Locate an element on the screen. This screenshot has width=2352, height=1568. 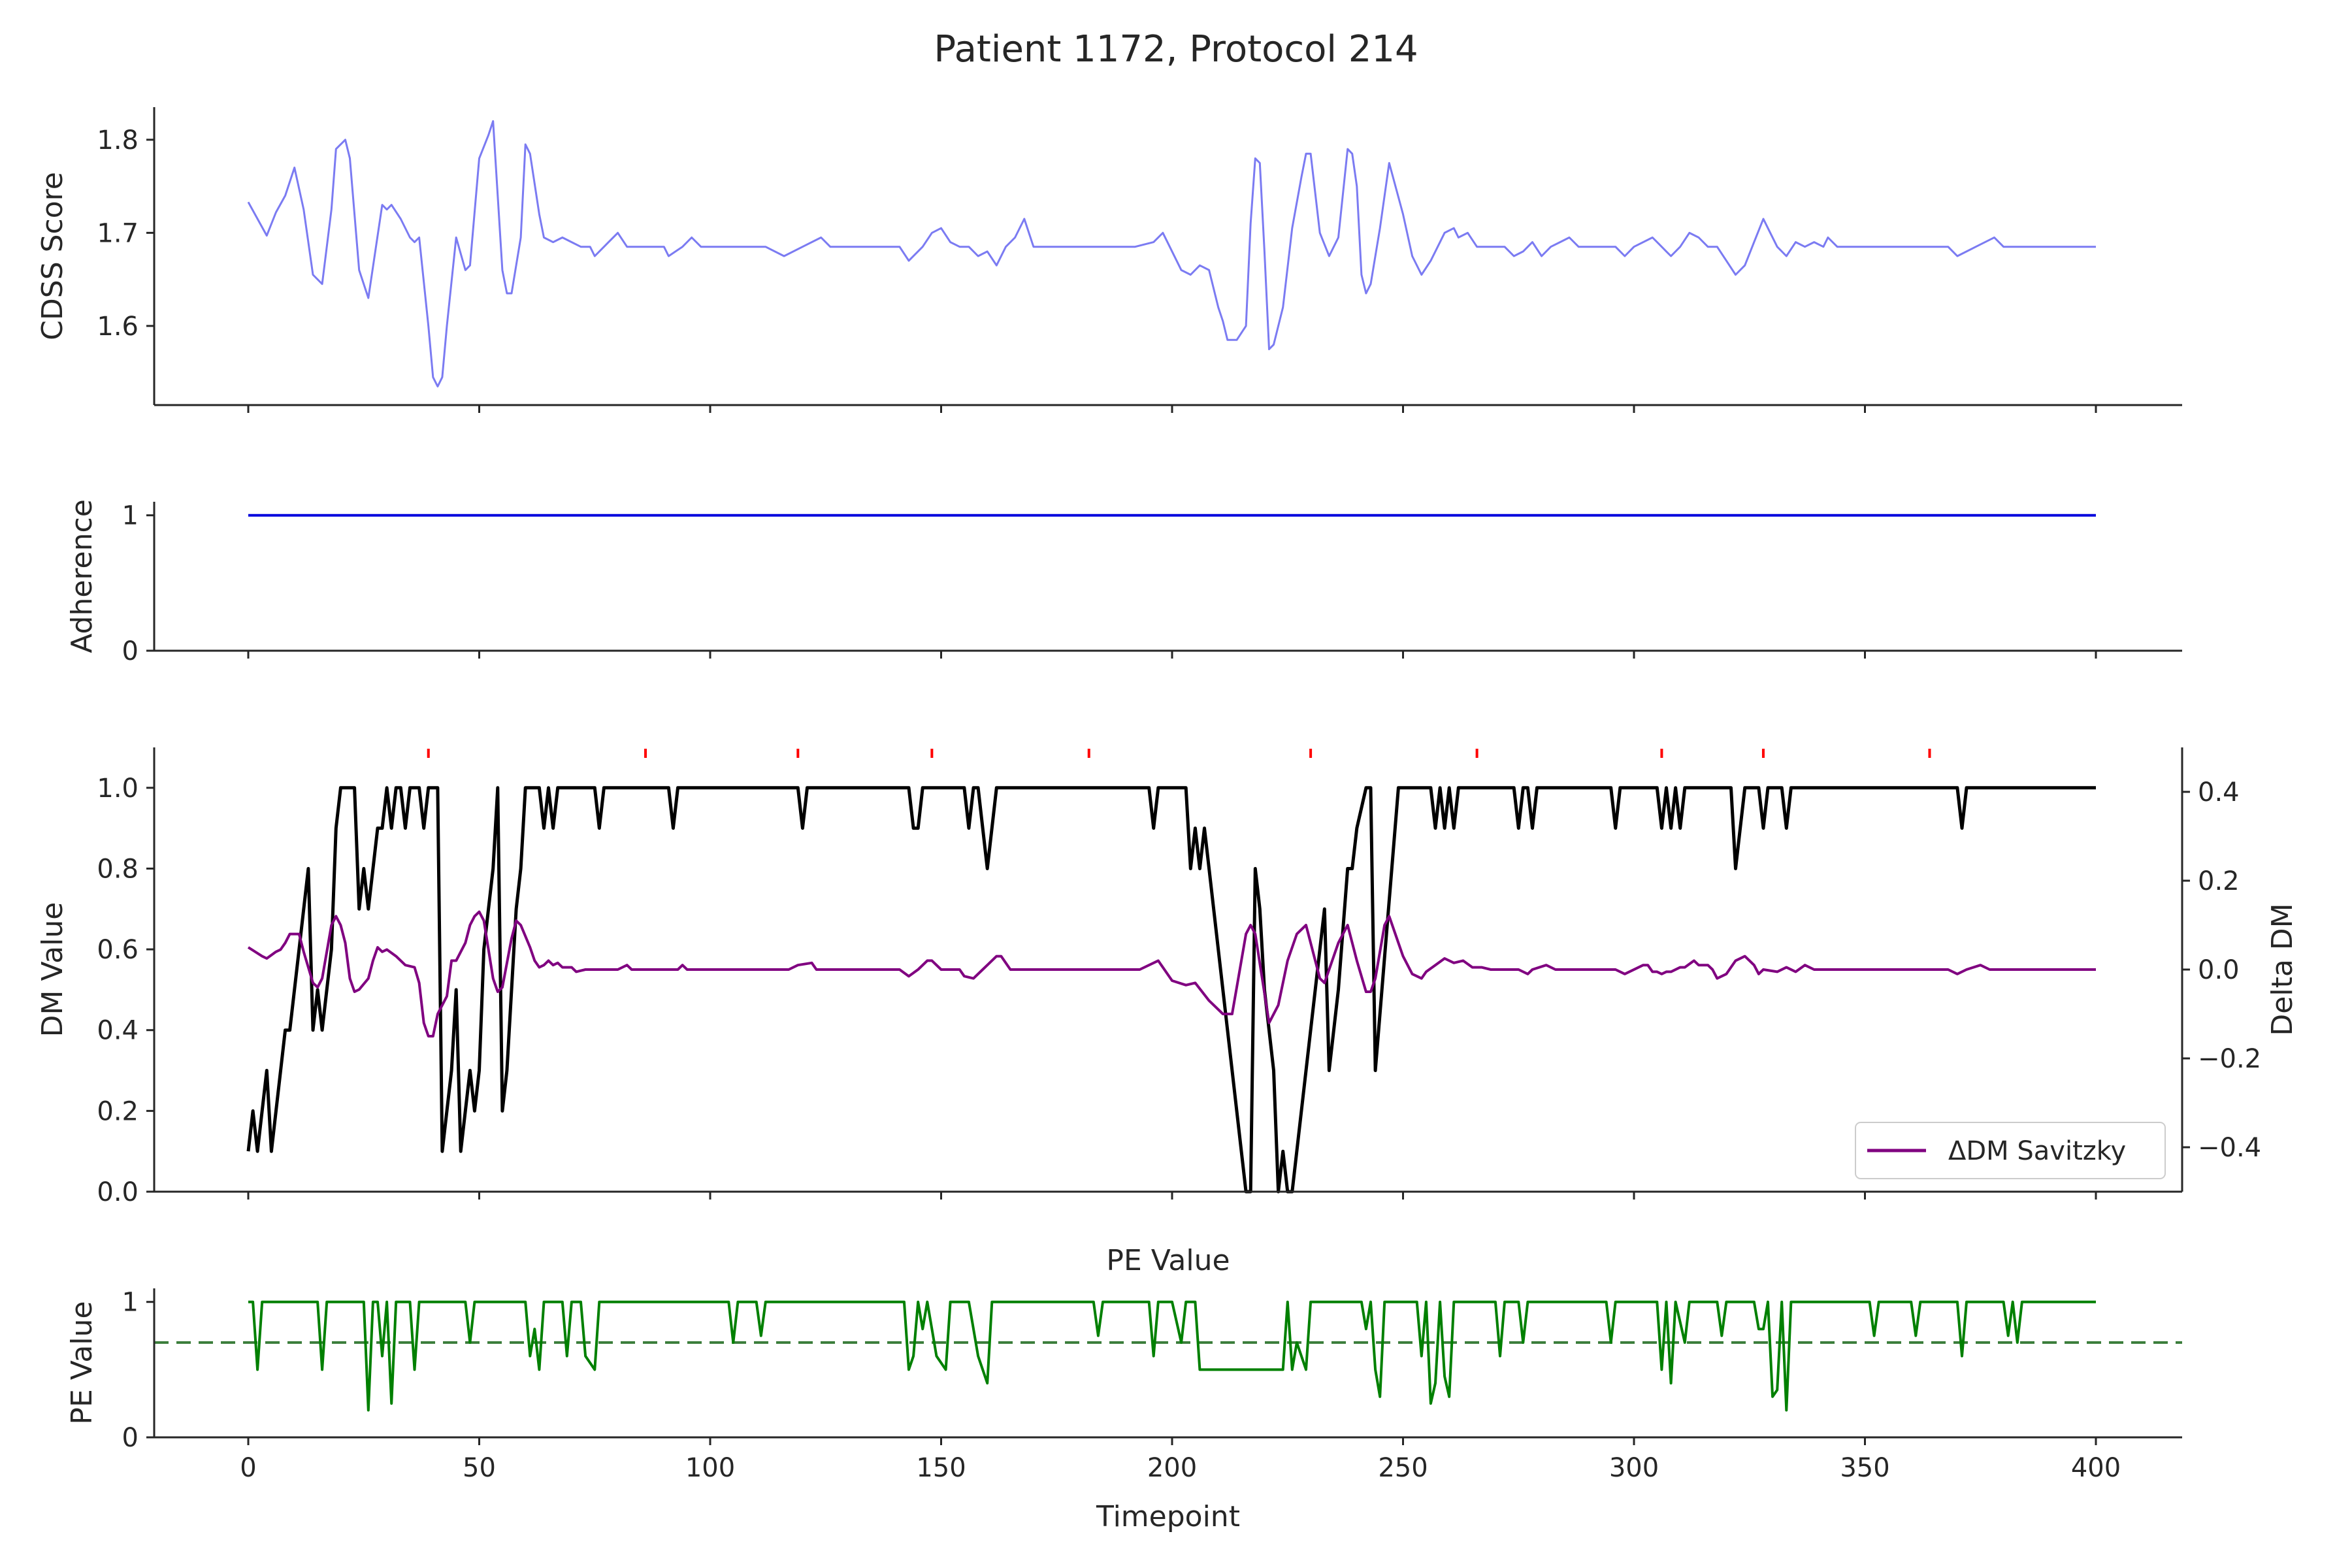
panel-dm-y2label: Delta DM is located at coordinates (2282, 969).